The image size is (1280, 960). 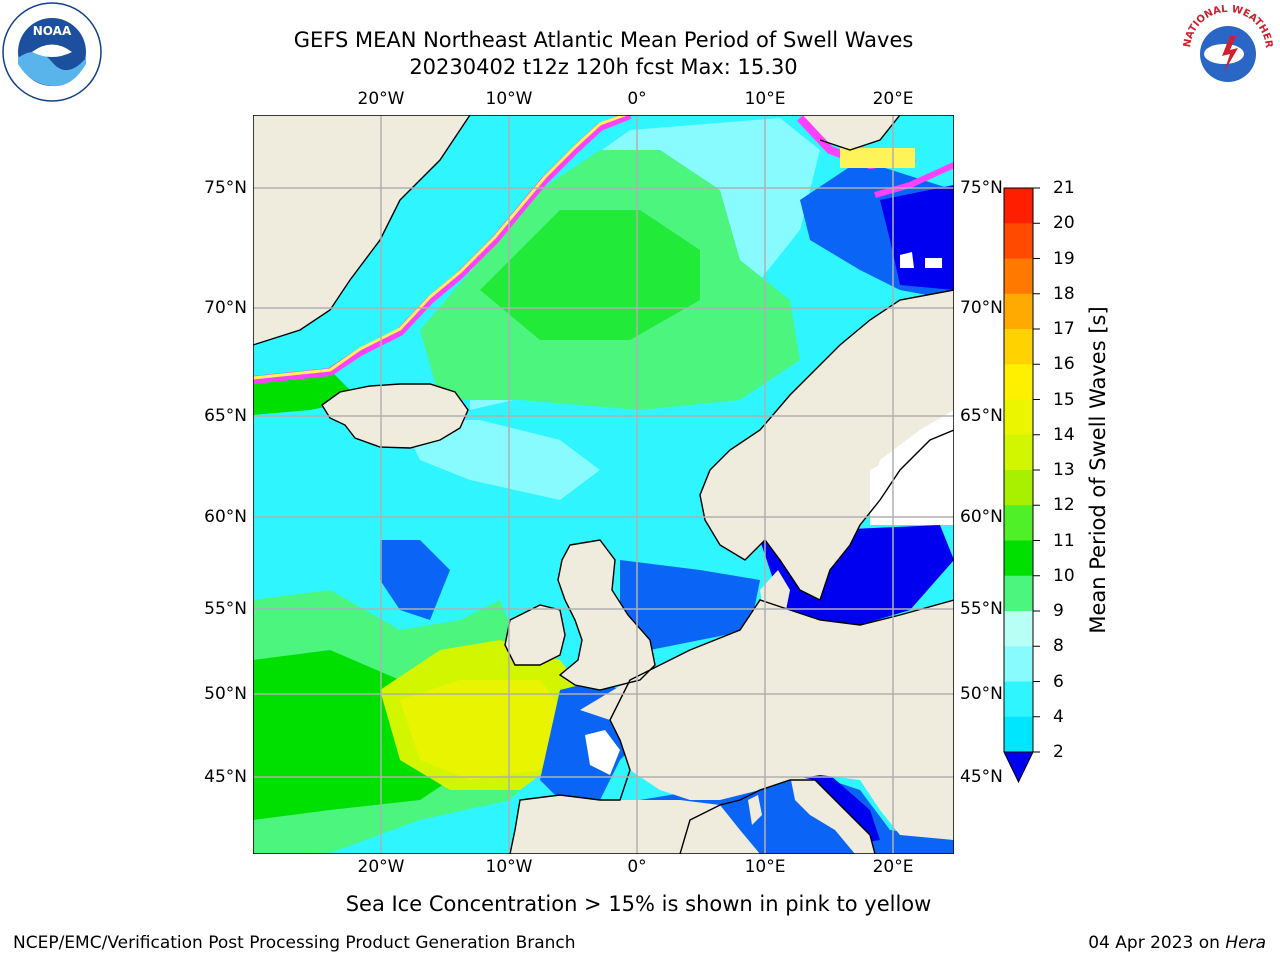 I want to click on colorbar-extend-arrow, so click(x=1018, y=767).